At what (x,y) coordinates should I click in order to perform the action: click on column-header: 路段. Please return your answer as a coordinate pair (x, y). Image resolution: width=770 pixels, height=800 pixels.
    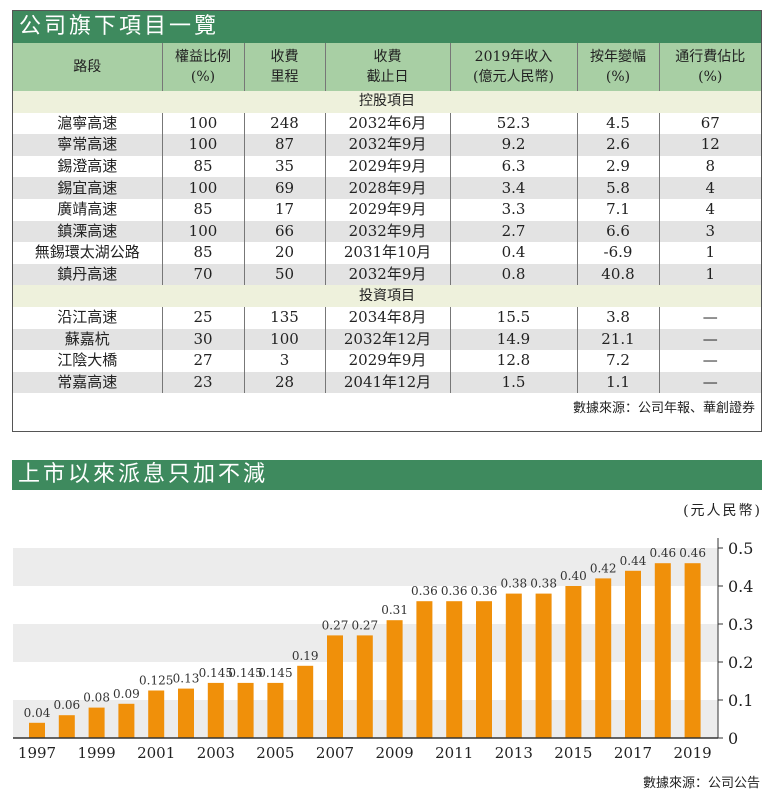
    Looking at the image, I should click on (87, 67).